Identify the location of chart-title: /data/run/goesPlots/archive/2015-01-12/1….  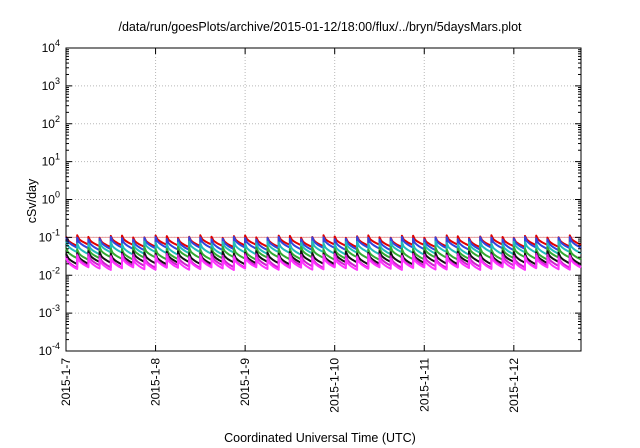
(320, 27).